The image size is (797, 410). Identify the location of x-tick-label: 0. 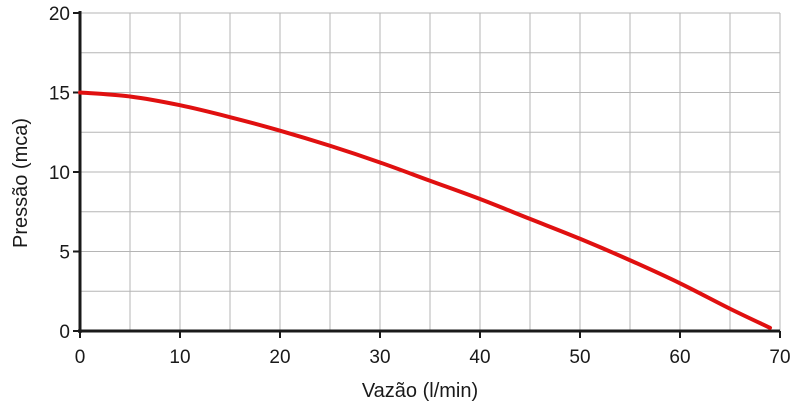
(80, 357).